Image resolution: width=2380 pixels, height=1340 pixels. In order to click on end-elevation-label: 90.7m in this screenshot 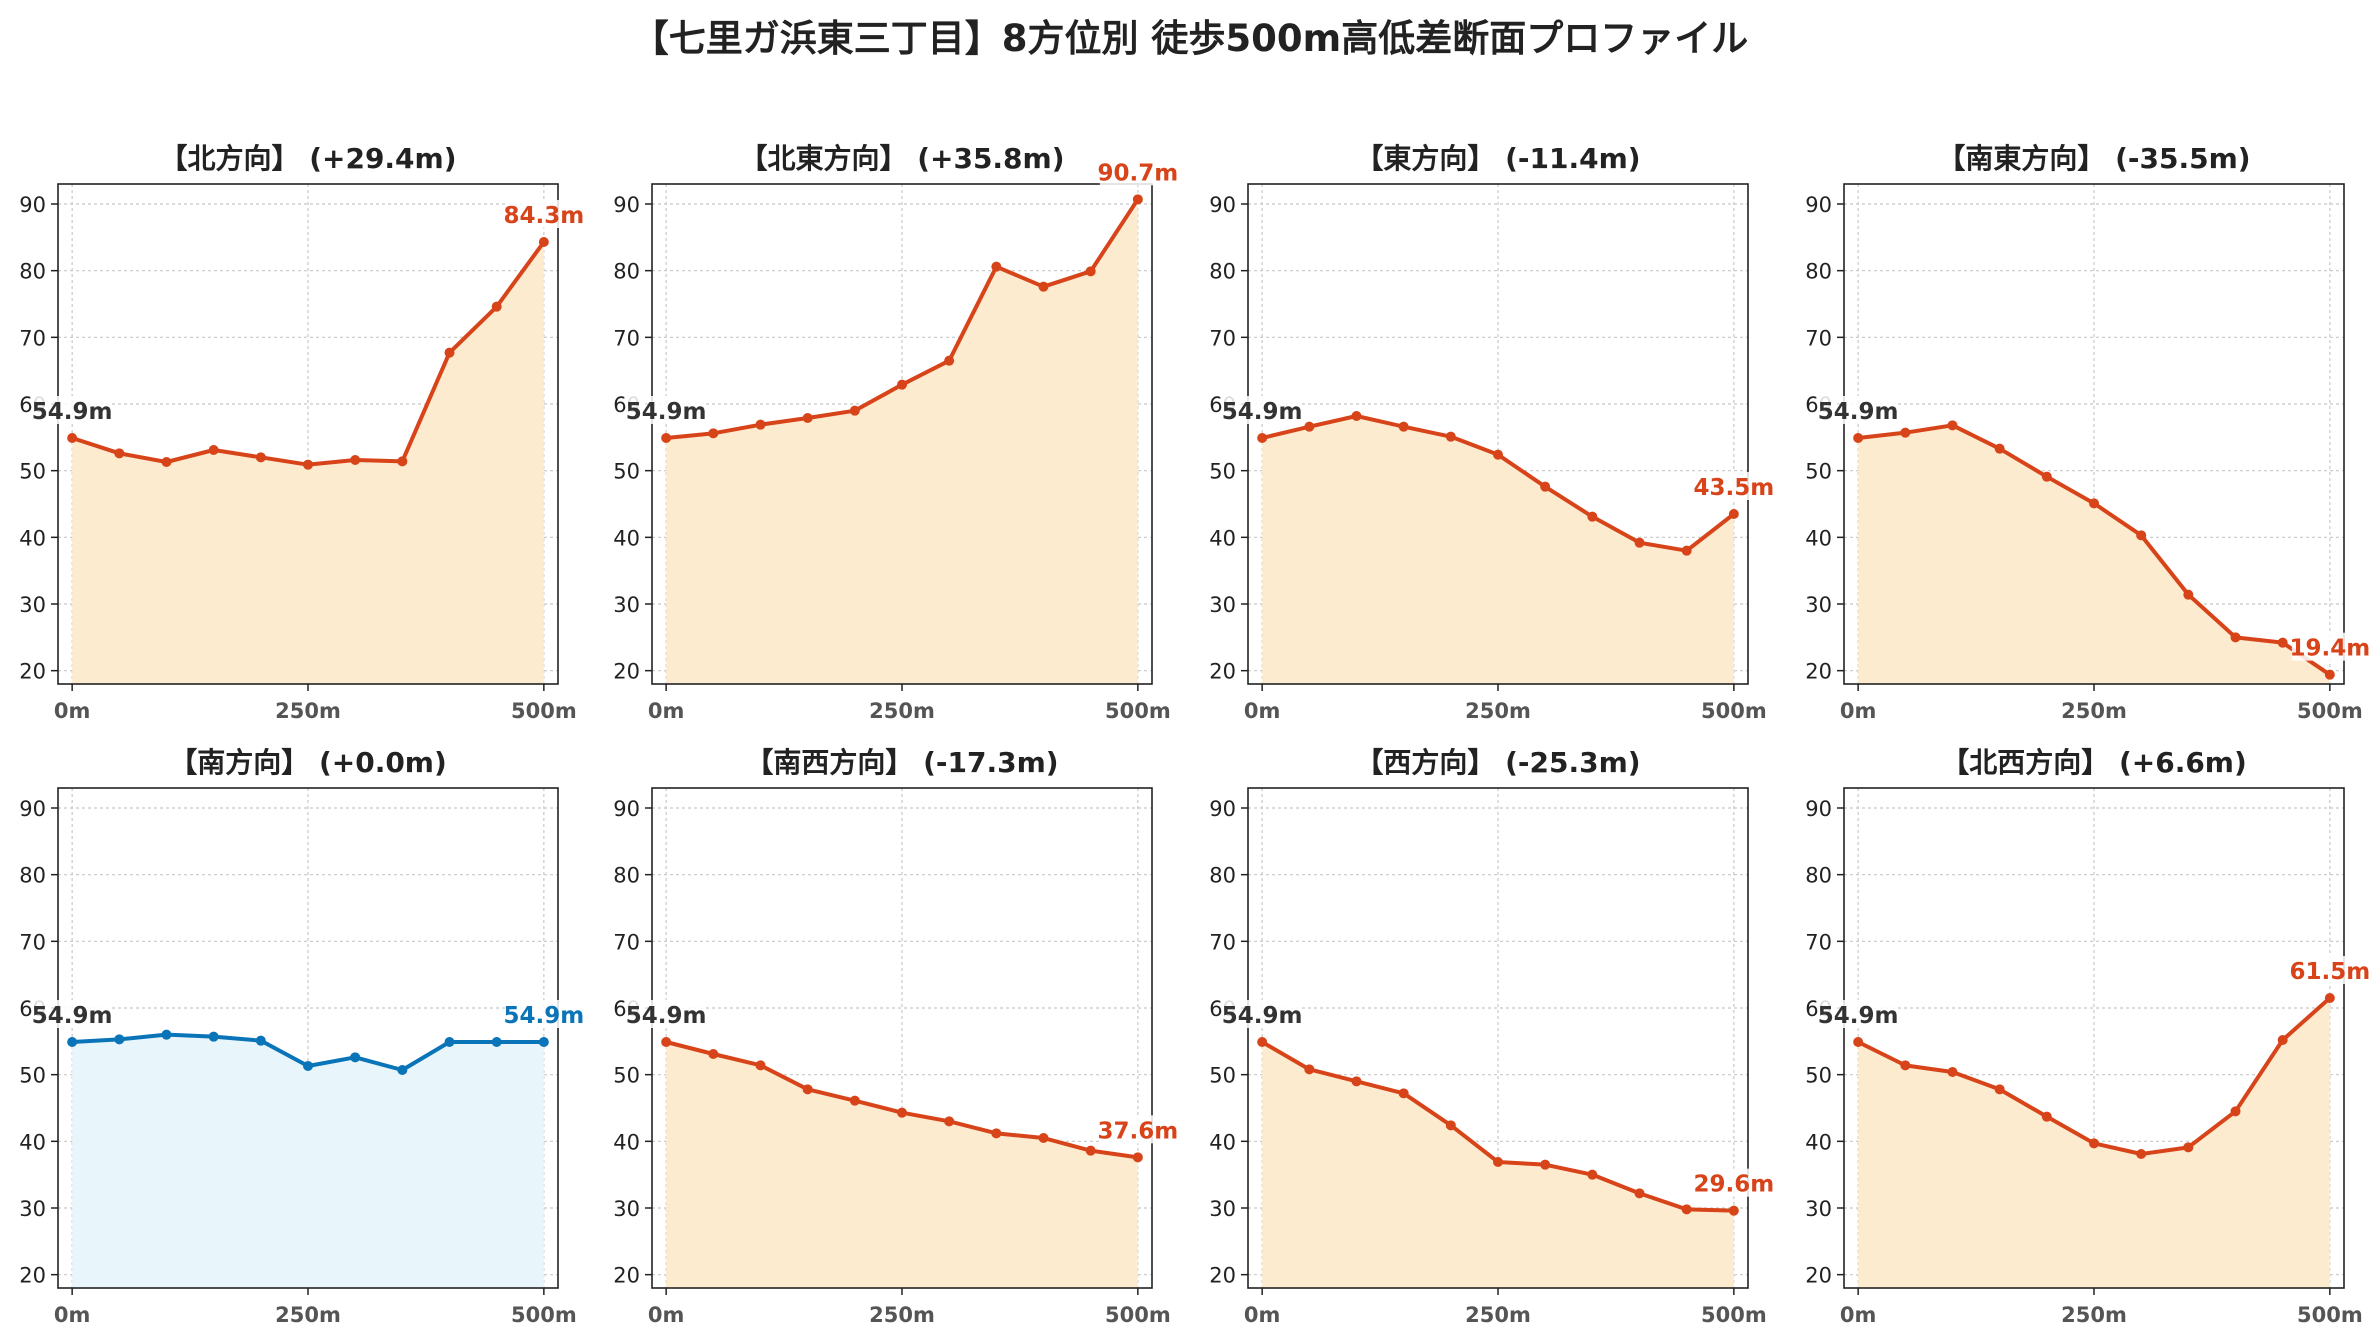, I will do `click(1137, 173)`.